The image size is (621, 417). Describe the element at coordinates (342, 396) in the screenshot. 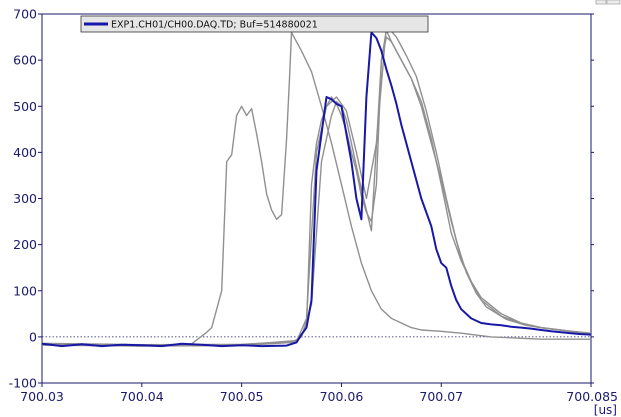

I see `x-tick-label: 700.06` at that location.